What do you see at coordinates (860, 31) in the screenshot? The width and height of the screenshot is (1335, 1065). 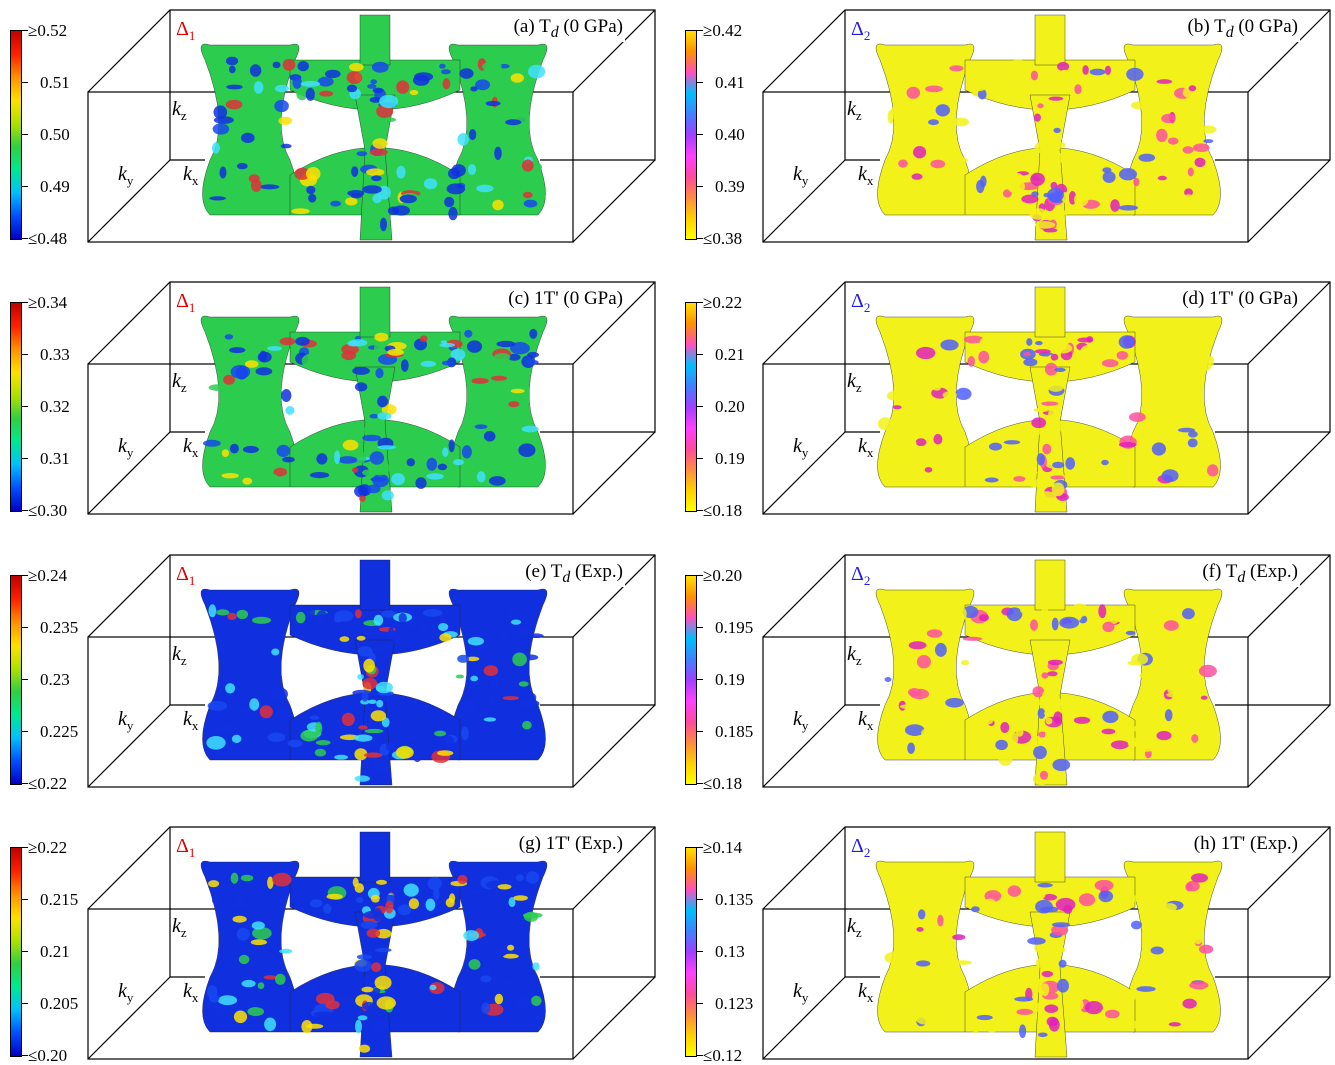 I see `gap-label: Δ2` at bounding box center [860, 31].